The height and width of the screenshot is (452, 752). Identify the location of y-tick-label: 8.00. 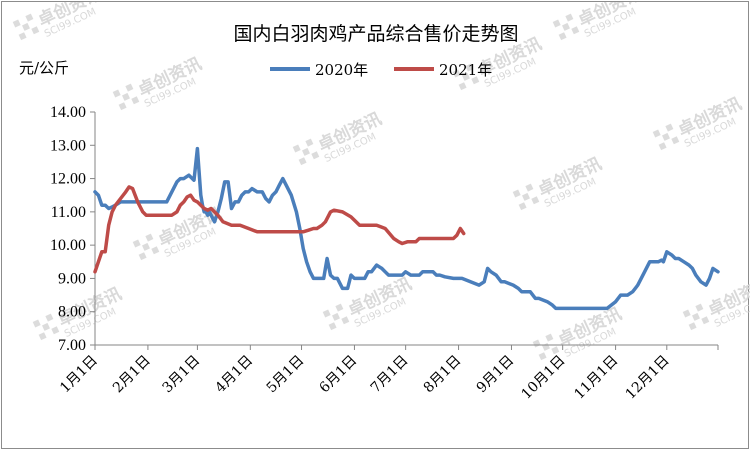
(72, 312).